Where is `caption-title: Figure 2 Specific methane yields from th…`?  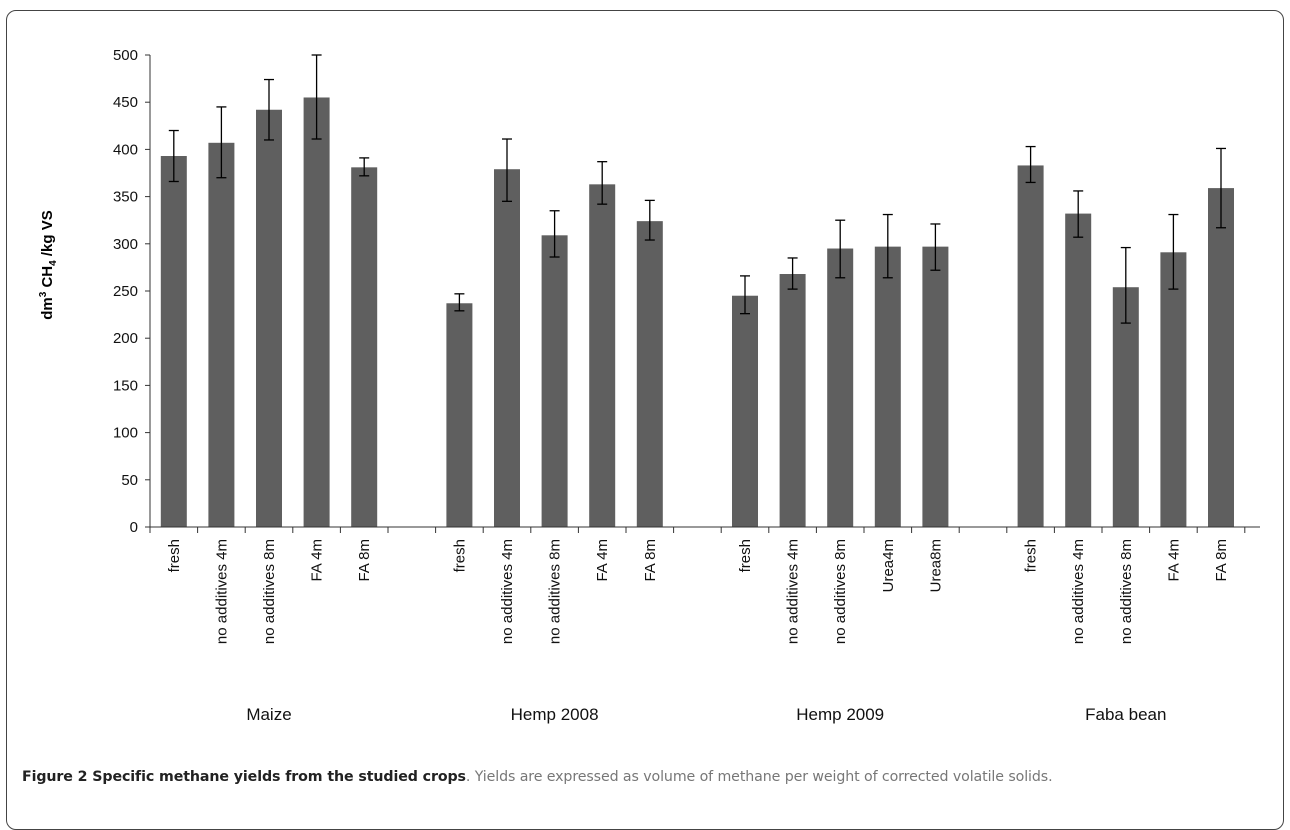 caption-title: Figure 2 Specific methane yields from th… is located at coordinates (244, 777).